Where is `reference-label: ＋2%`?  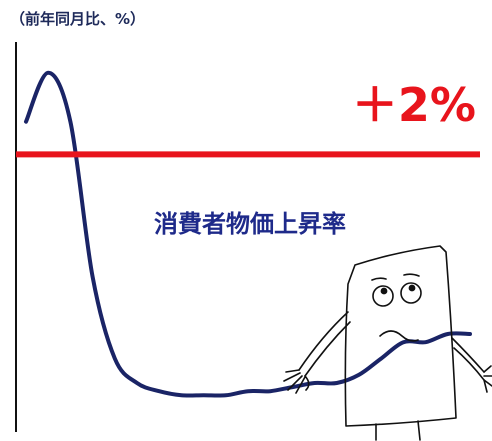
reference-label: ＋2% is located at coordinates (414, 105).